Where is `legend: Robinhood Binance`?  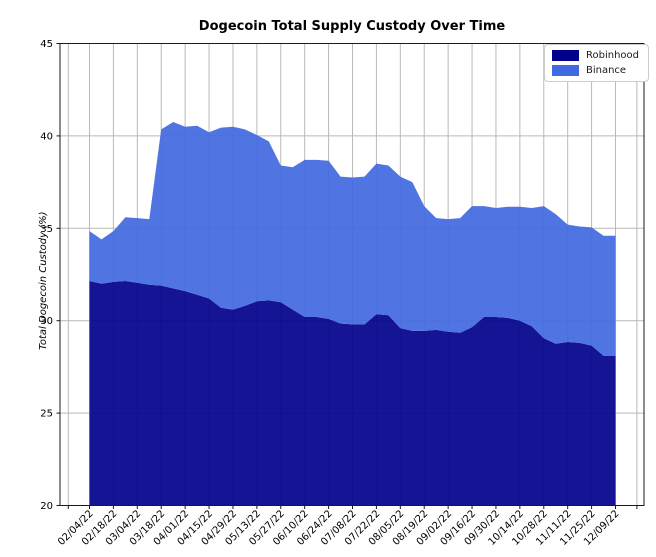
legend: Robinhood Binance is located at coordinates (596, 63).